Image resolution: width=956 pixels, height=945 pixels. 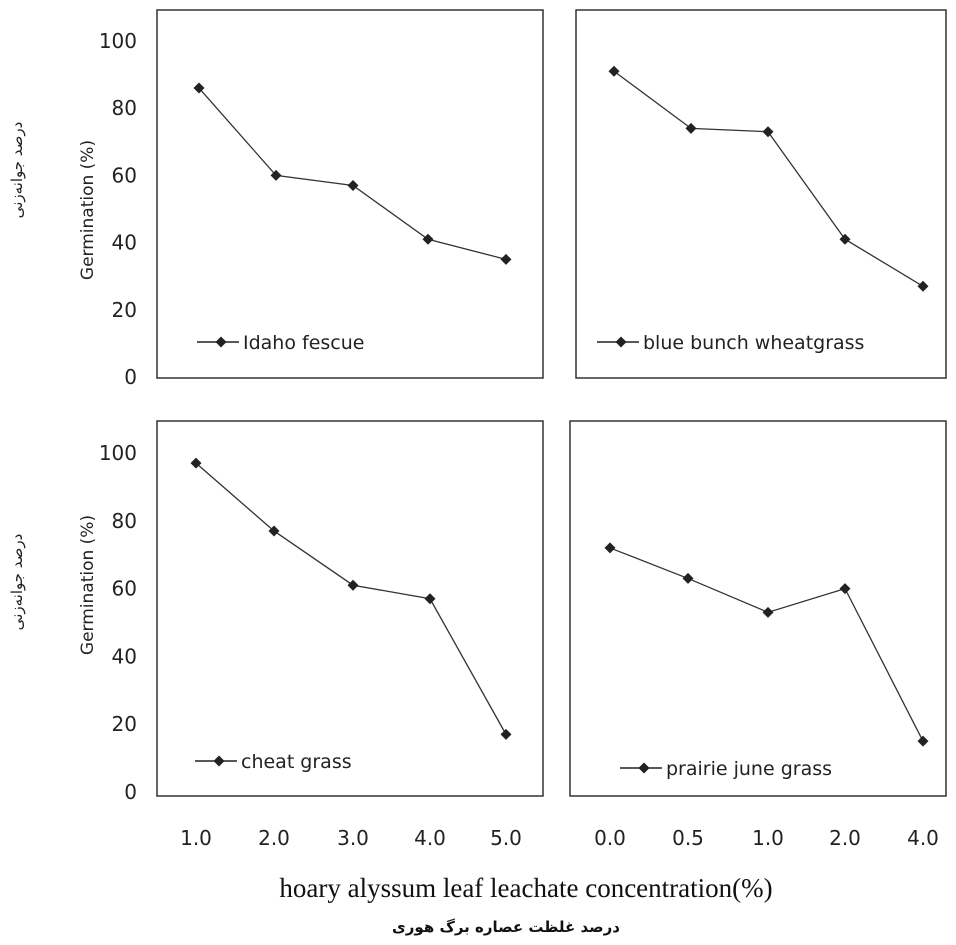 What do you see at coordinates (296, 762) in the screenshot?
I see `legend-label: cheat grass` at bounding box center [296, 762].